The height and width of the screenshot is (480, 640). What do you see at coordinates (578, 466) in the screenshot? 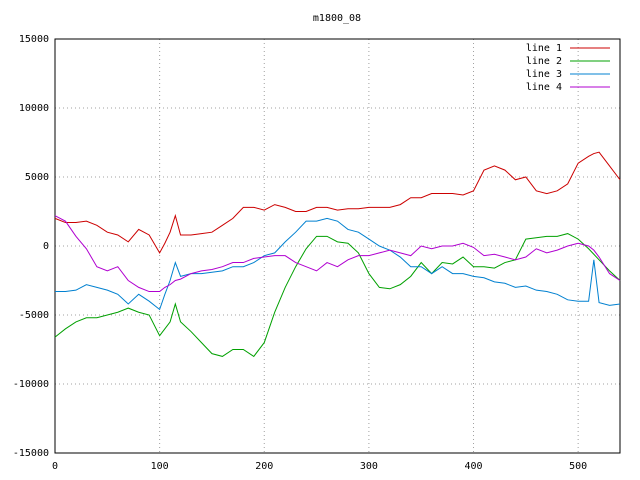
I see `x-tick-label: 500` at bounding box center [578, 466].